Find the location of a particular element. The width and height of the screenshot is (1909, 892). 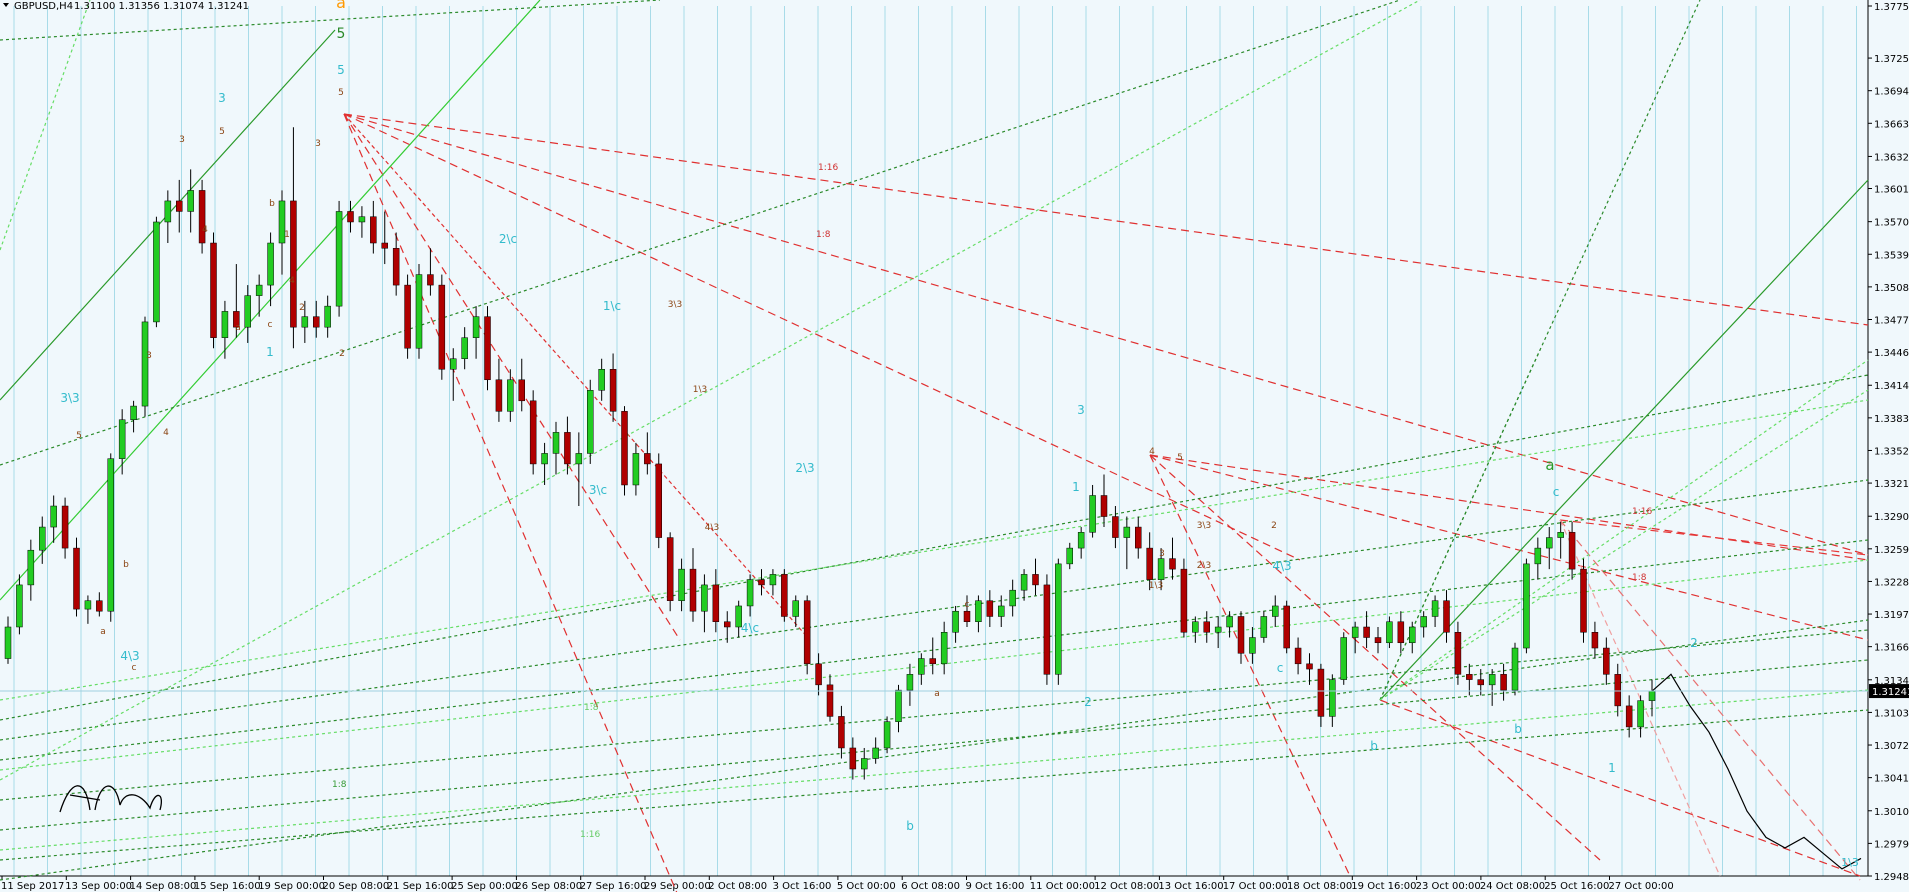

x-tick-label: 2 Oct 08:00 is located at coordinates (737, 886).